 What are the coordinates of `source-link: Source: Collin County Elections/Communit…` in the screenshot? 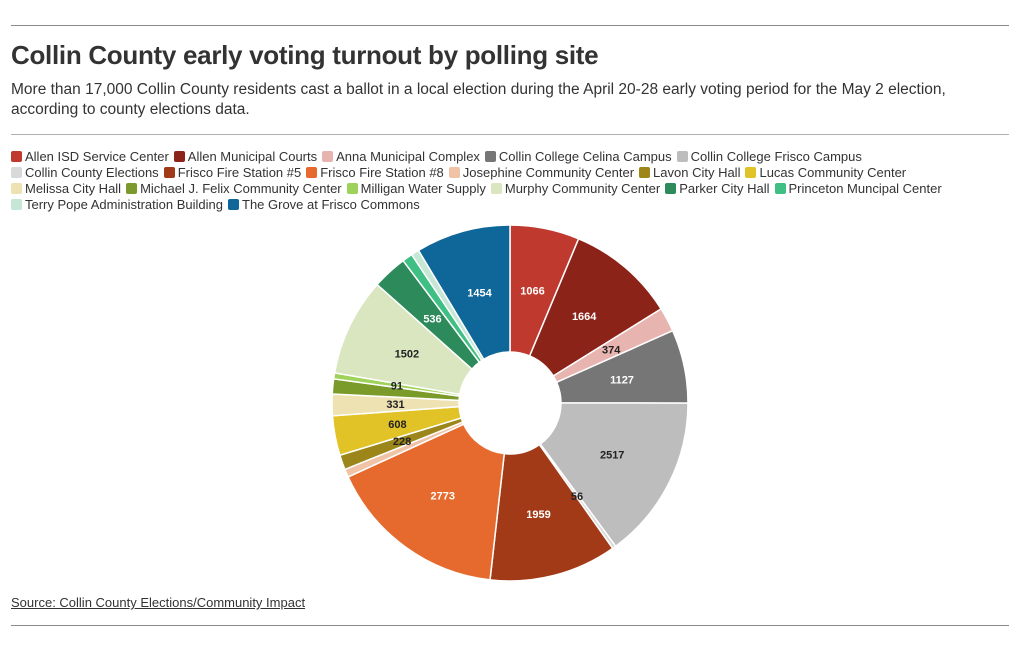 It's located at (158, 602).